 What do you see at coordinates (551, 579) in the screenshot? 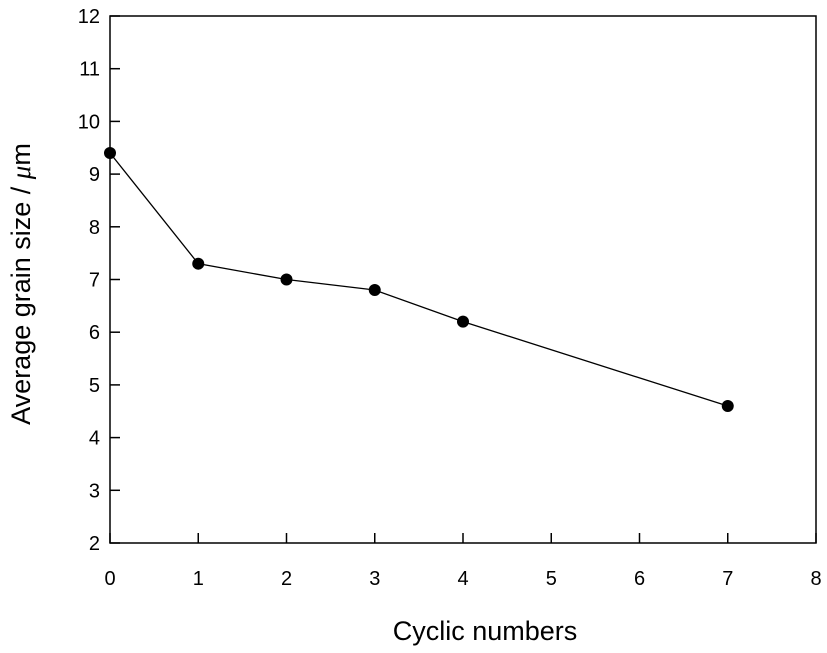
I see `x-tick-label: 5` at bounding box center [551, 579].